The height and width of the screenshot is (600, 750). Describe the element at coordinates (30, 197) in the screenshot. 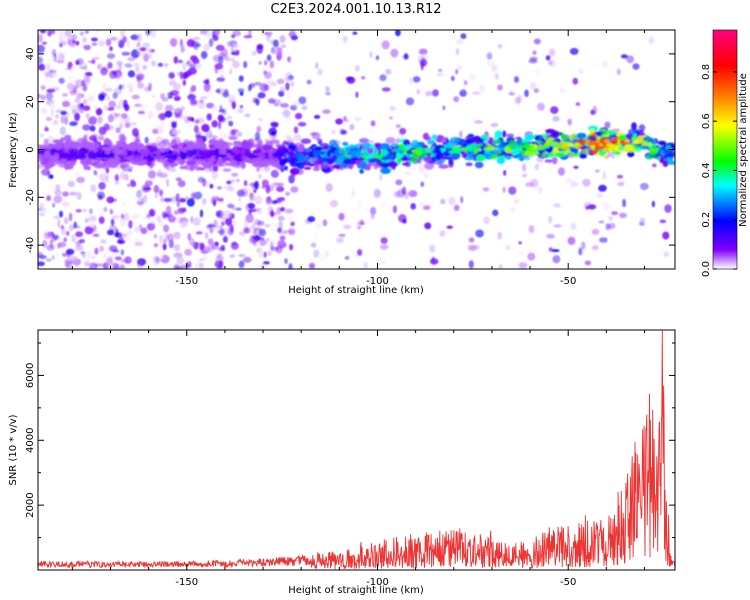

I see `heatmap-ytick-label: -20` at that location.